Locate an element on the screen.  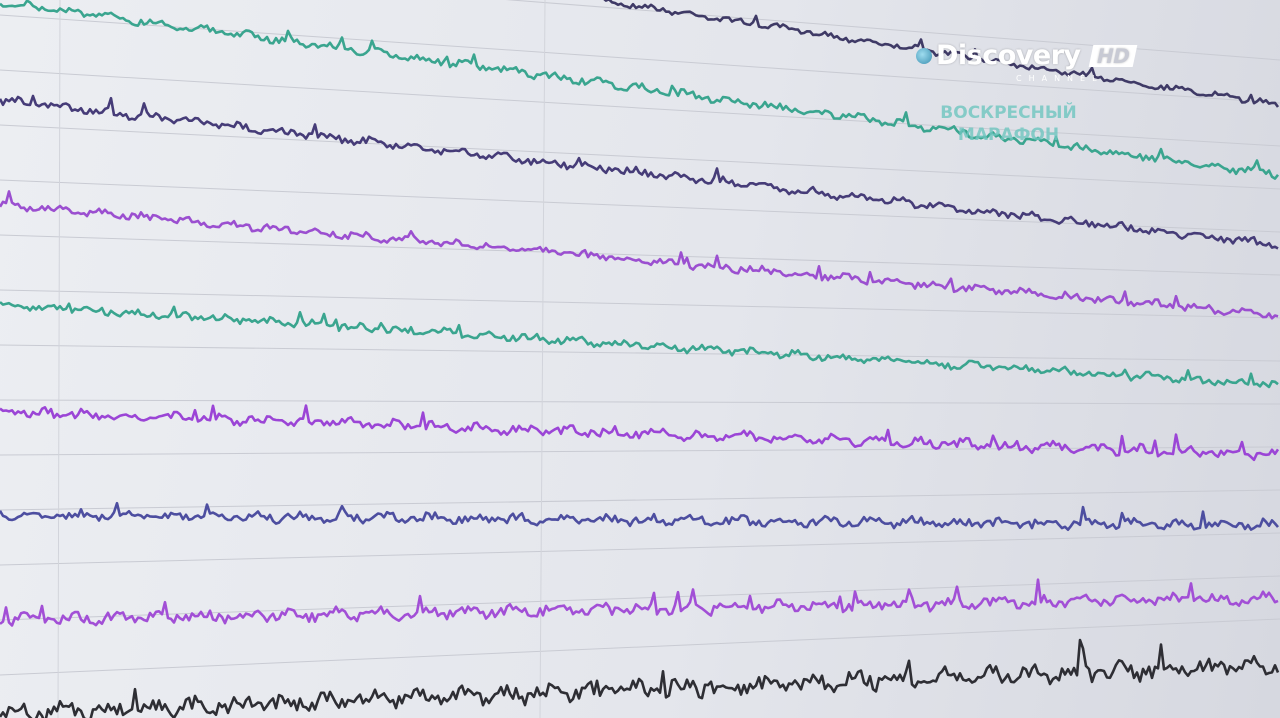
promo-caption: ВОСКРЕСНЫЙ МАРАФОН is located at coordinates (1008, 124).